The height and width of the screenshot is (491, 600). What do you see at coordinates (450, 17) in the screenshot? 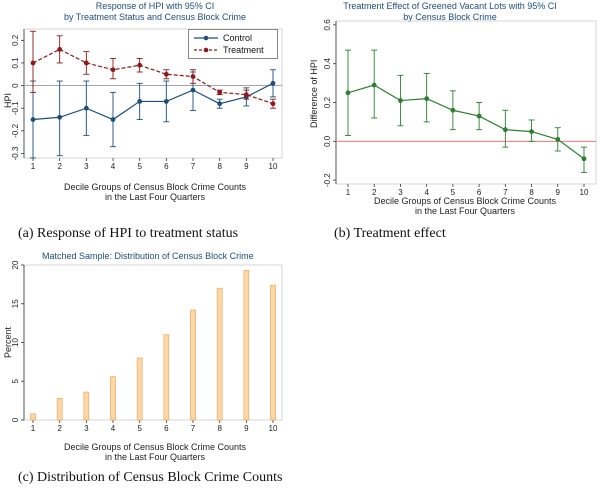
I see `panel-b-title-line-2: by Census Block Crime` at bounding box center [450, 17].